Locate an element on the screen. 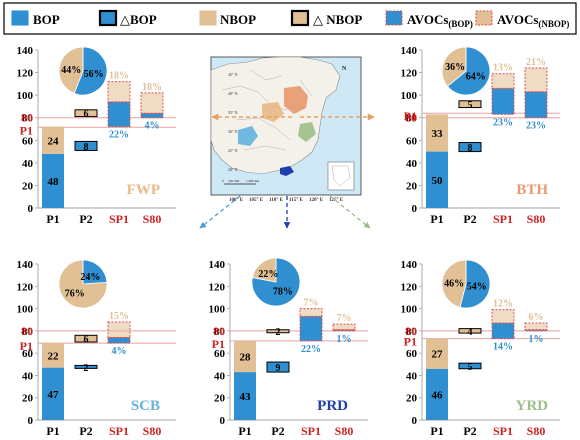 The width and height of the screenshot is (580, 440). label-p1-bop: 48 is located at coordinates (54, 182).